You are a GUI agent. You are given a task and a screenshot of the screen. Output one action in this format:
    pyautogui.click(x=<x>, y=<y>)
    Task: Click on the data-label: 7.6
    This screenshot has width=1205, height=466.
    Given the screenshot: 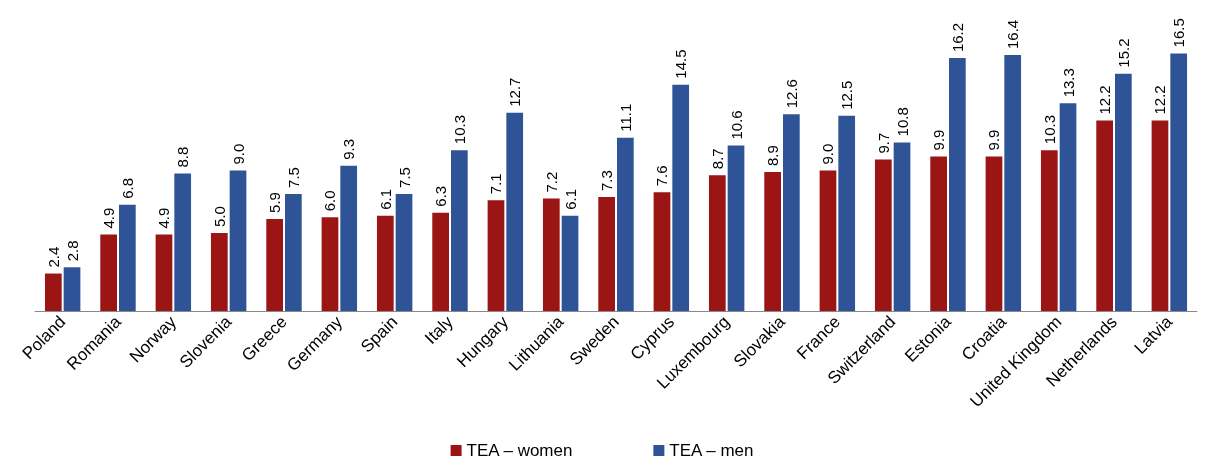 What is the action you would take?
    pyautogui.click(x=662, y=176)
    